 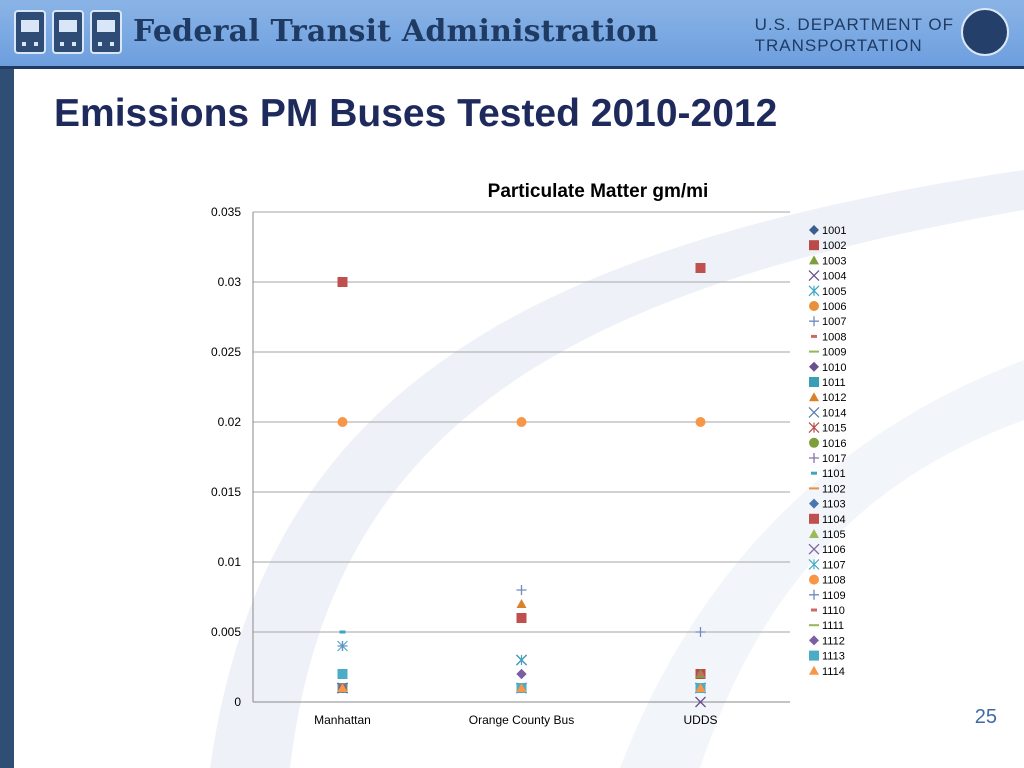 I want to click on fta-logo, so click(x=68, y=32).